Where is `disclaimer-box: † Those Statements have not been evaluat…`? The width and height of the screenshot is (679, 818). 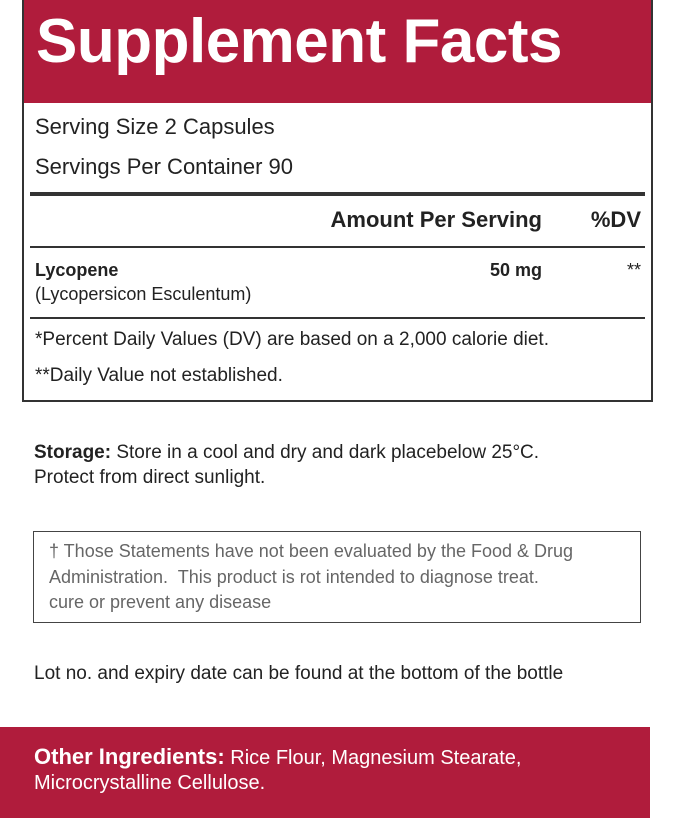
disclaimer-box: † Those Statements have not been evaluat… is located at coordinates (337, 577).